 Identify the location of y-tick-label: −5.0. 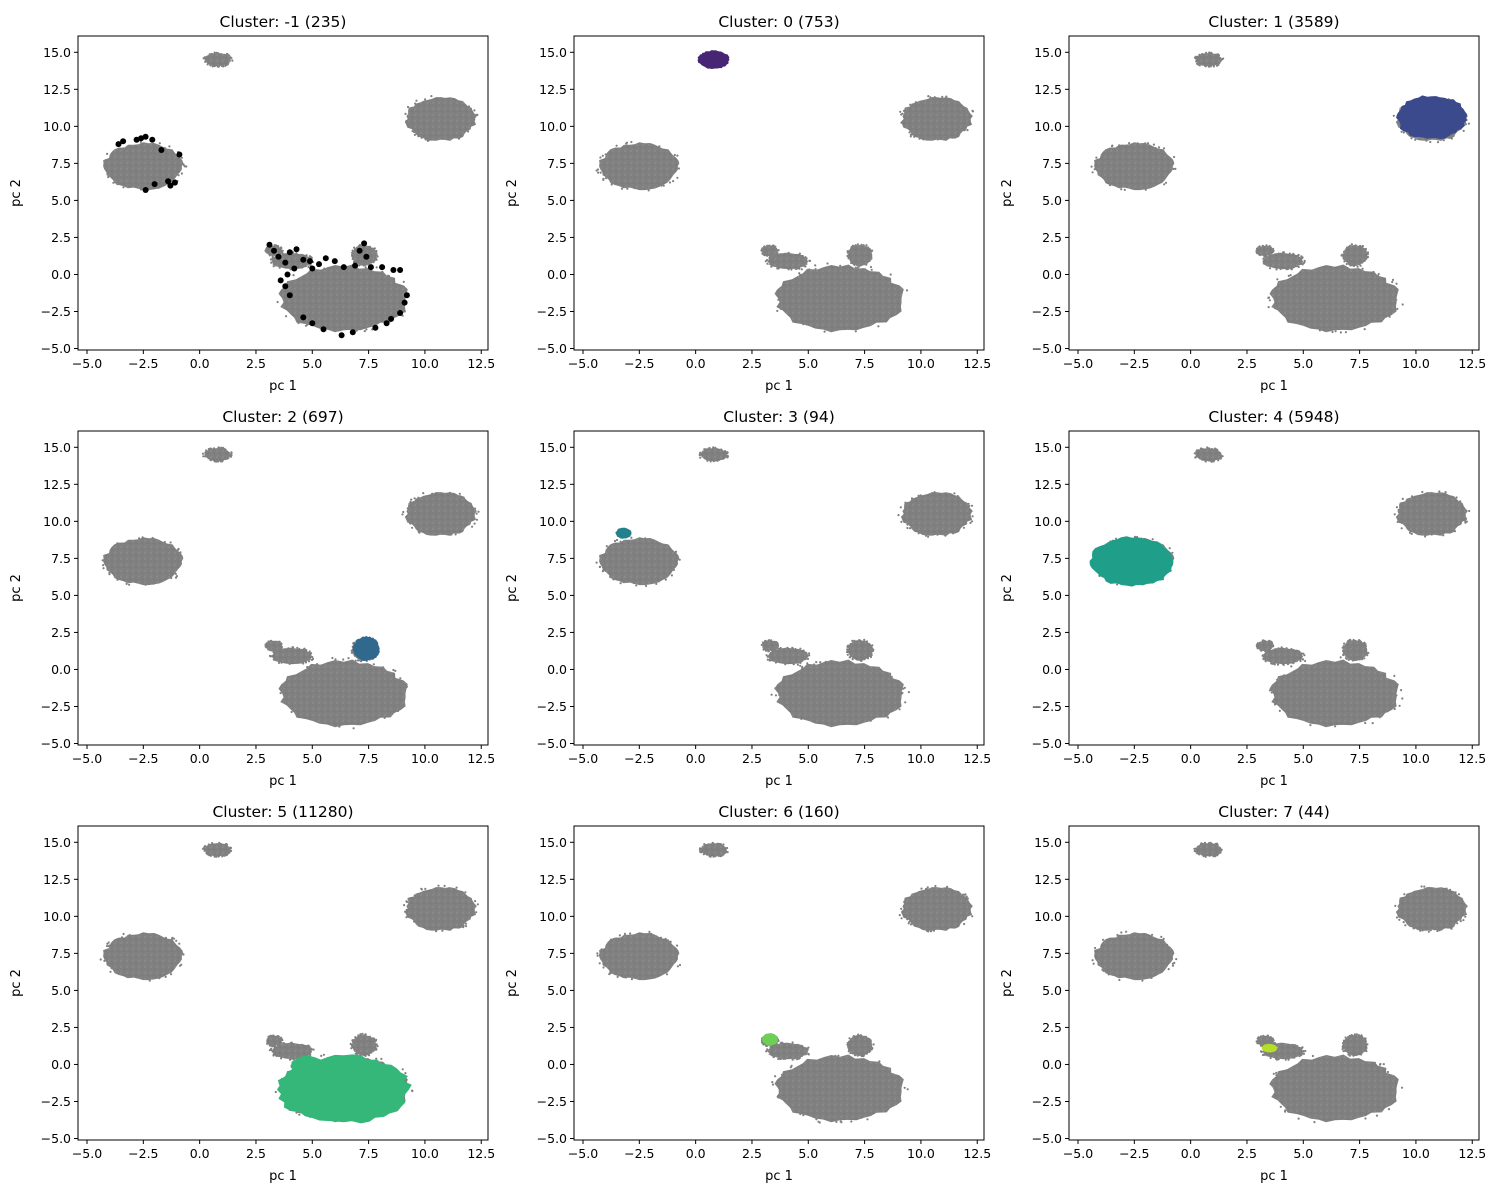
(56, 743).